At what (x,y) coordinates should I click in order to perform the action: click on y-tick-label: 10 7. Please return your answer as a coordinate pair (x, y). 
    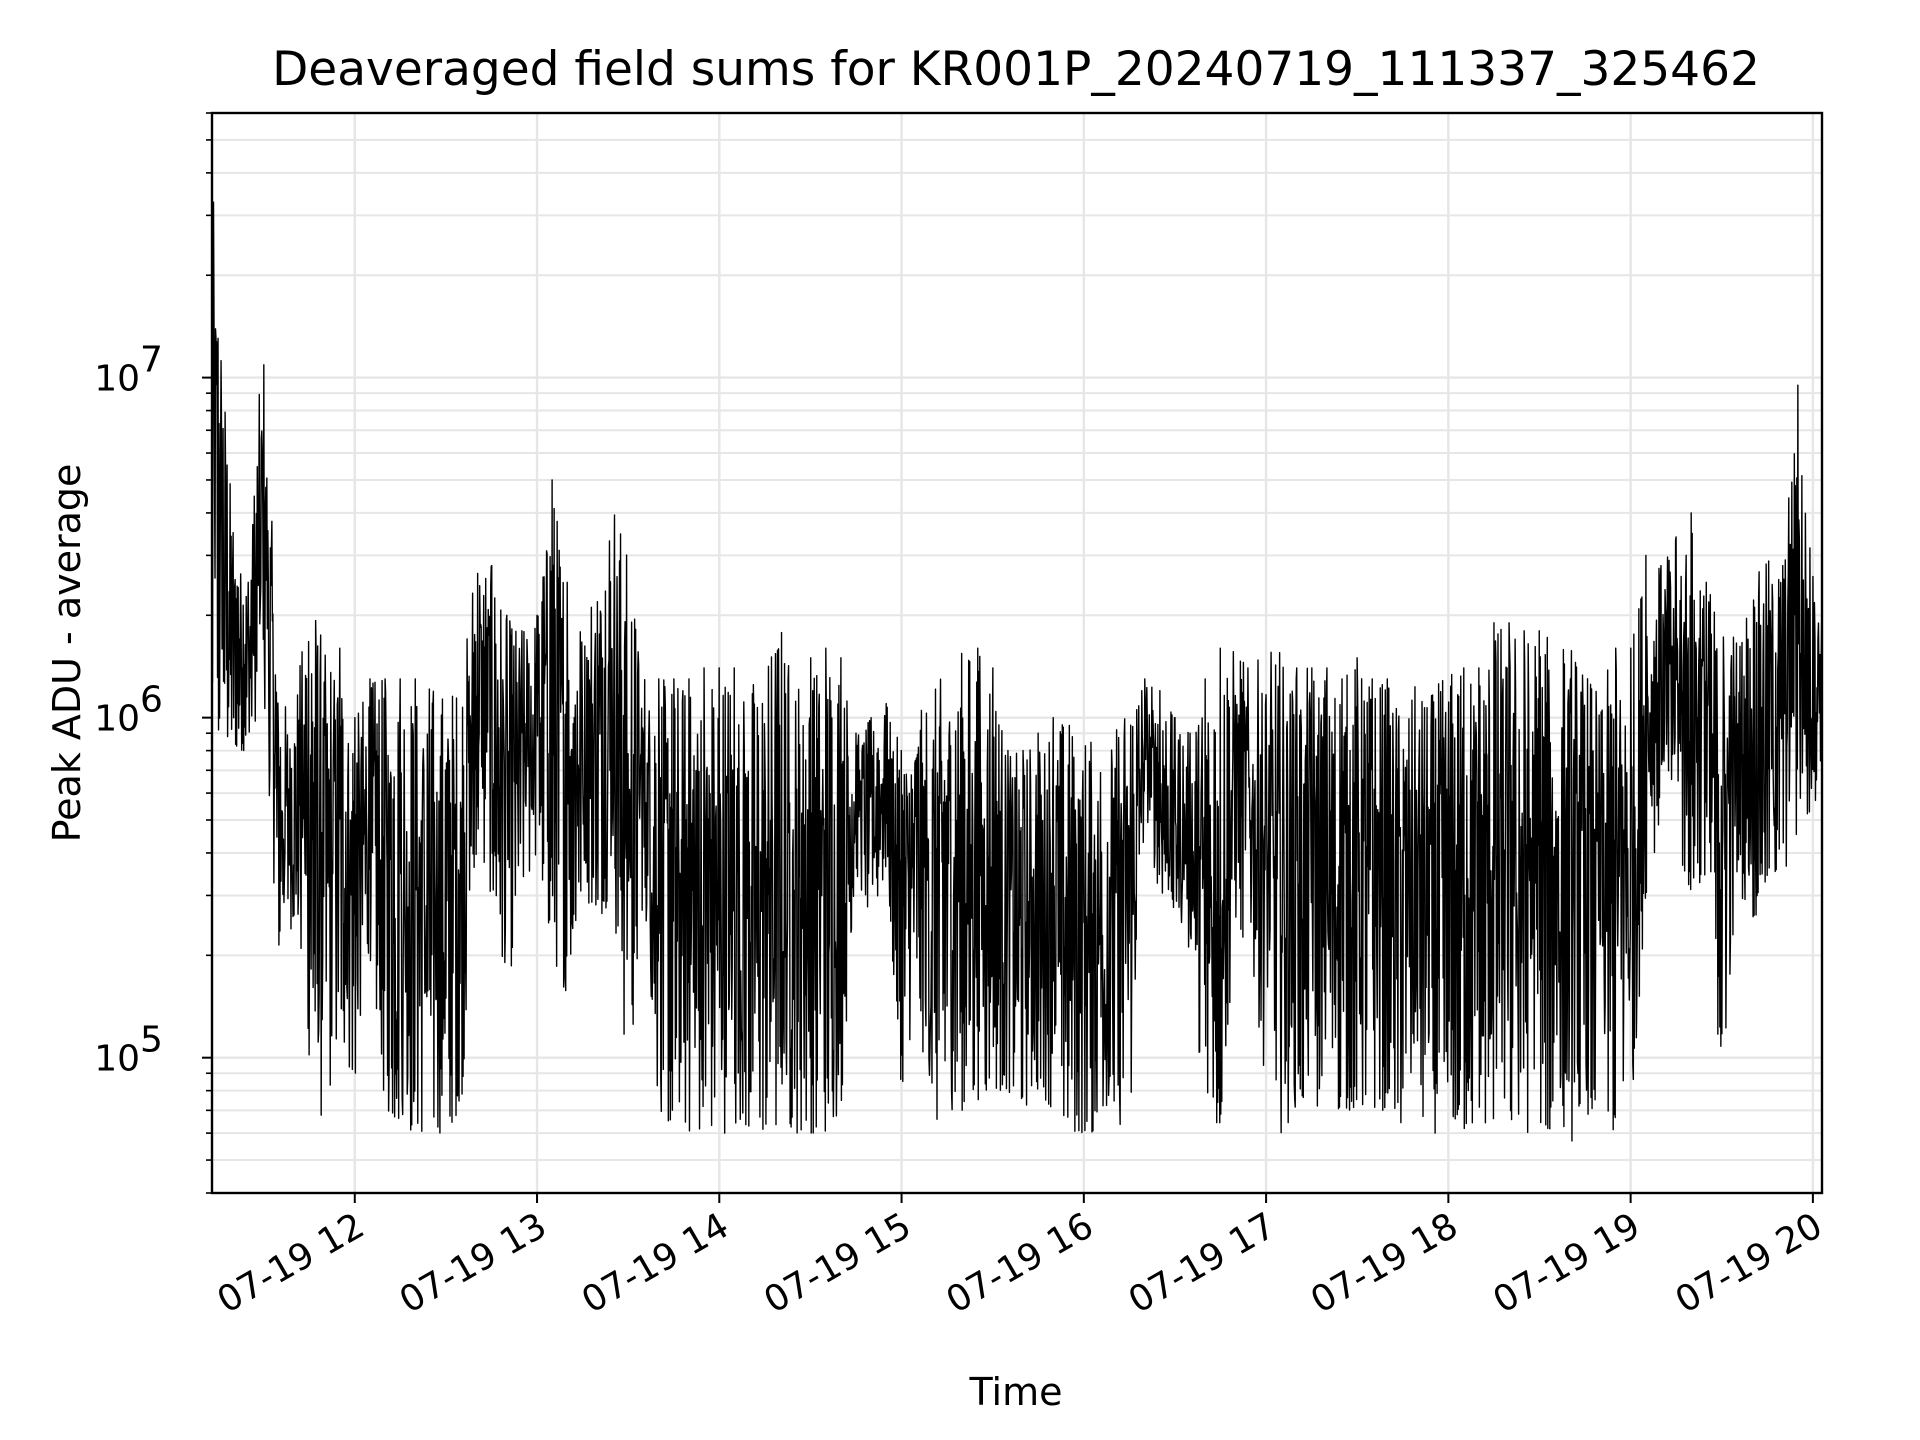
    Looking at the image, I should click on (128, 370).